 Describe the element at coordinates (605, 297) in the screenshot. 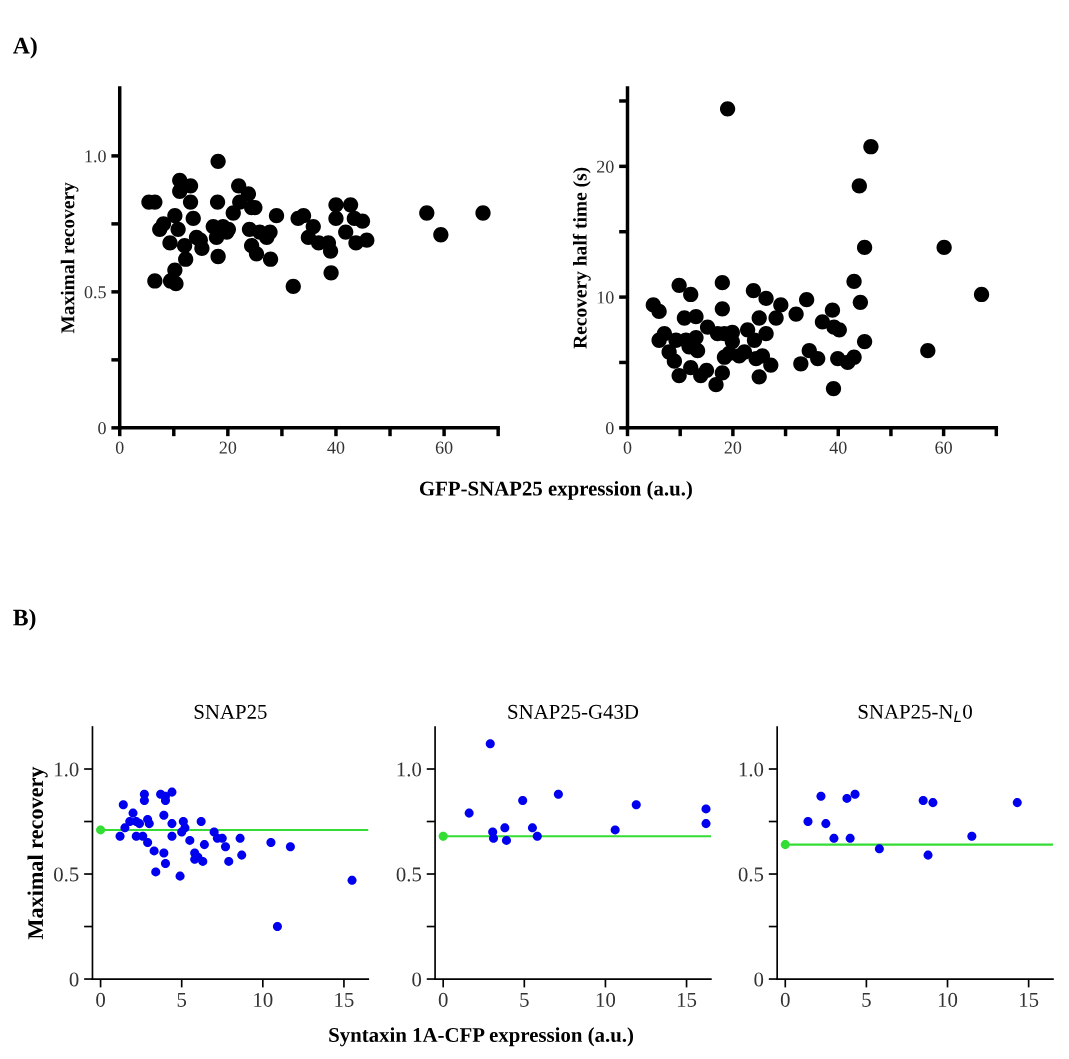

I see `y-tick-label: 10` at that location.